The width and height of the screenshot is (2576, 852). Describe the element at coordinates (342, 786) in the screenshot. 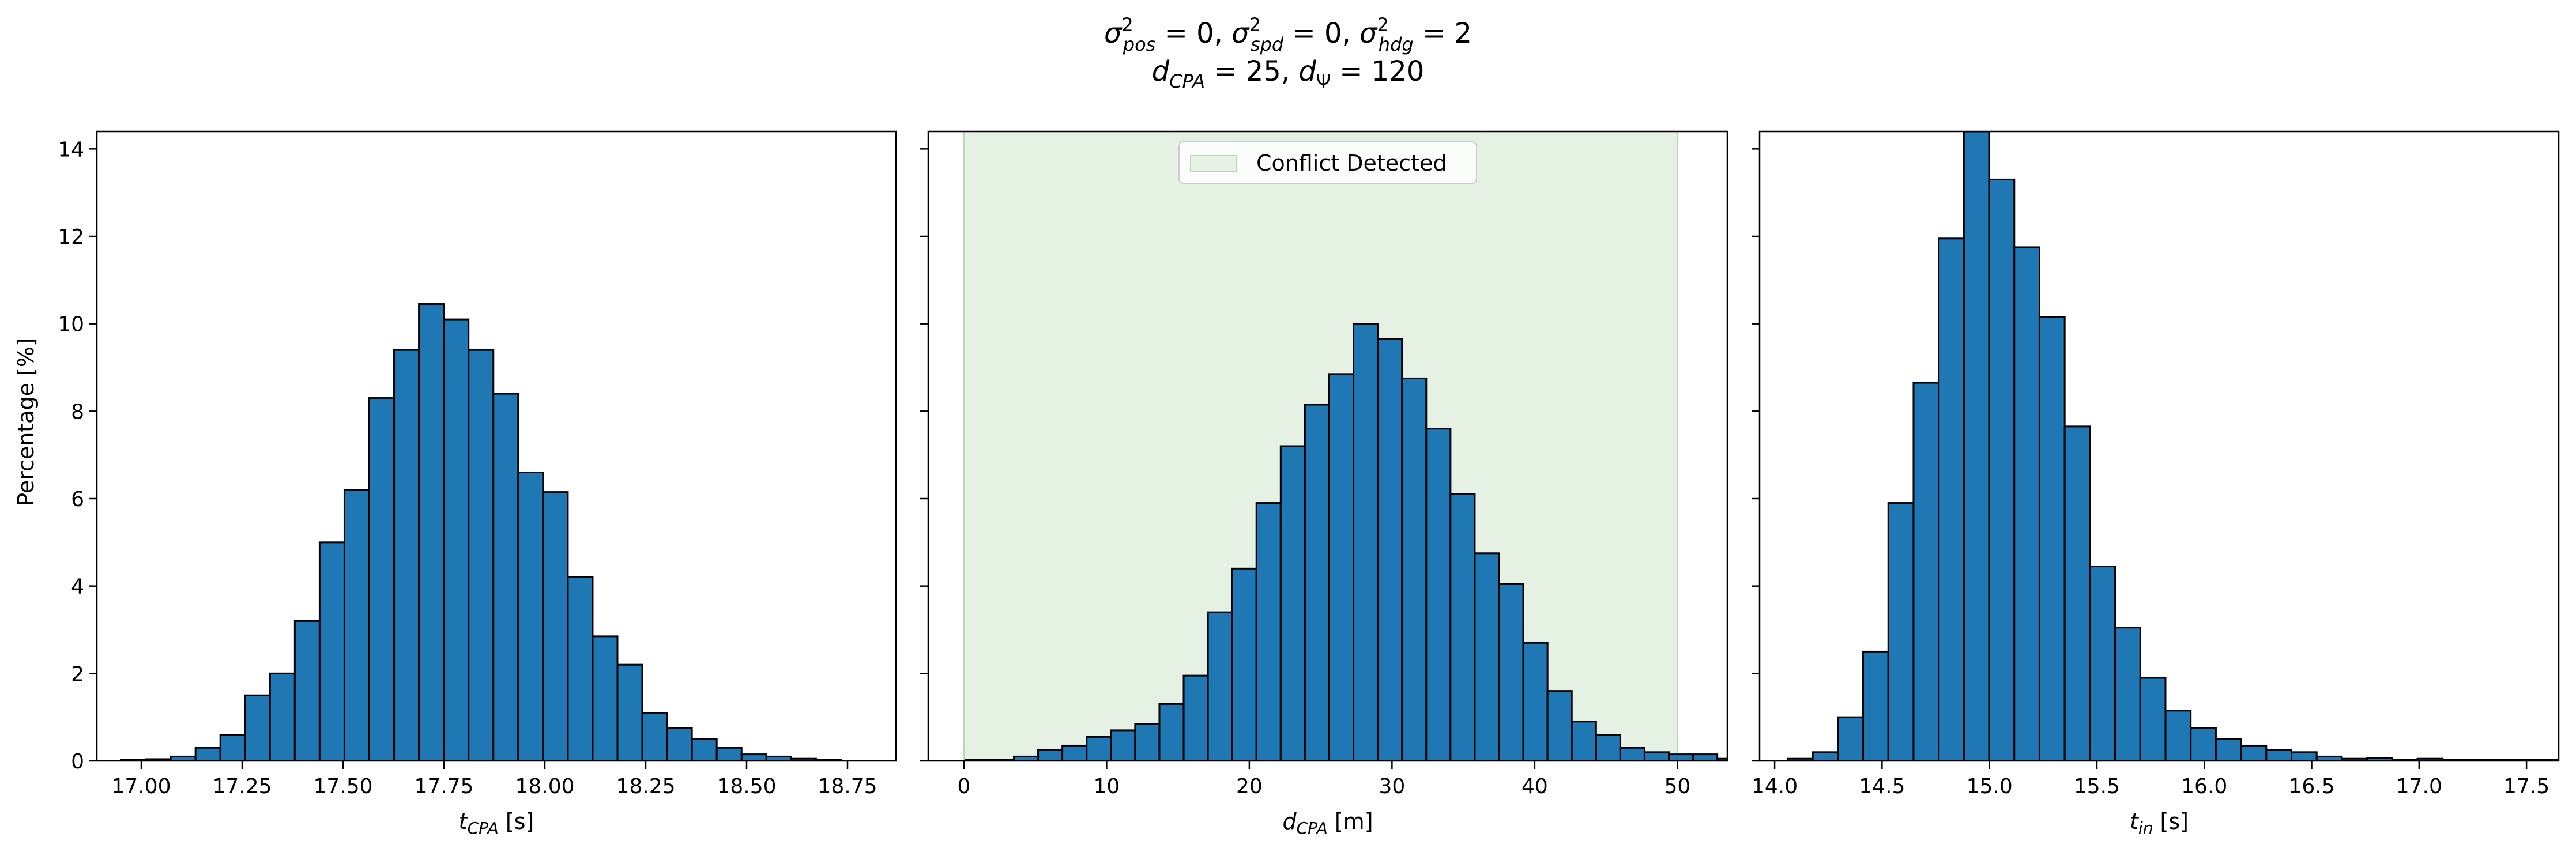

I see `x-tick-label: 17.50` at that location.